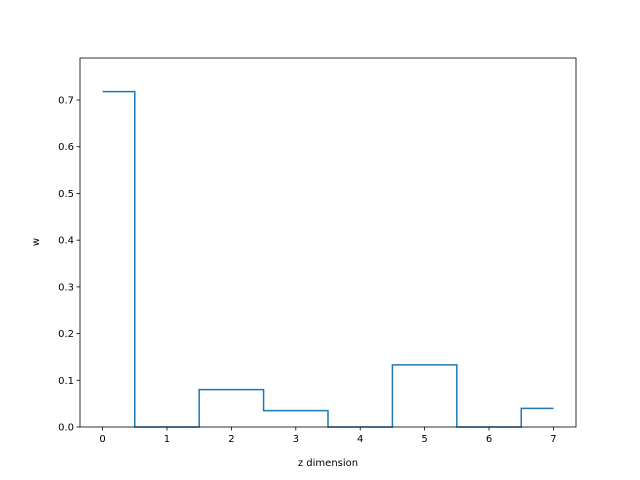 The height and width of the screenshot is (480, 640). Describe the element at coordinates (66, 147) in the screenshot. I see `y-tick-label: 0.6` at that location.